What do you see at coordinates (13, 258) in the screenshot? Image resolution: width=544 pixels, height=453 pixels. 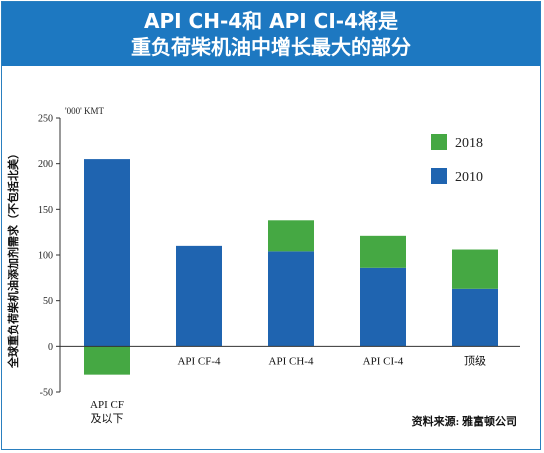 I see `y-axis-label: 全球重负荷柴机油添加剂需求（不包括北美）` at bounding box center [13, 258].